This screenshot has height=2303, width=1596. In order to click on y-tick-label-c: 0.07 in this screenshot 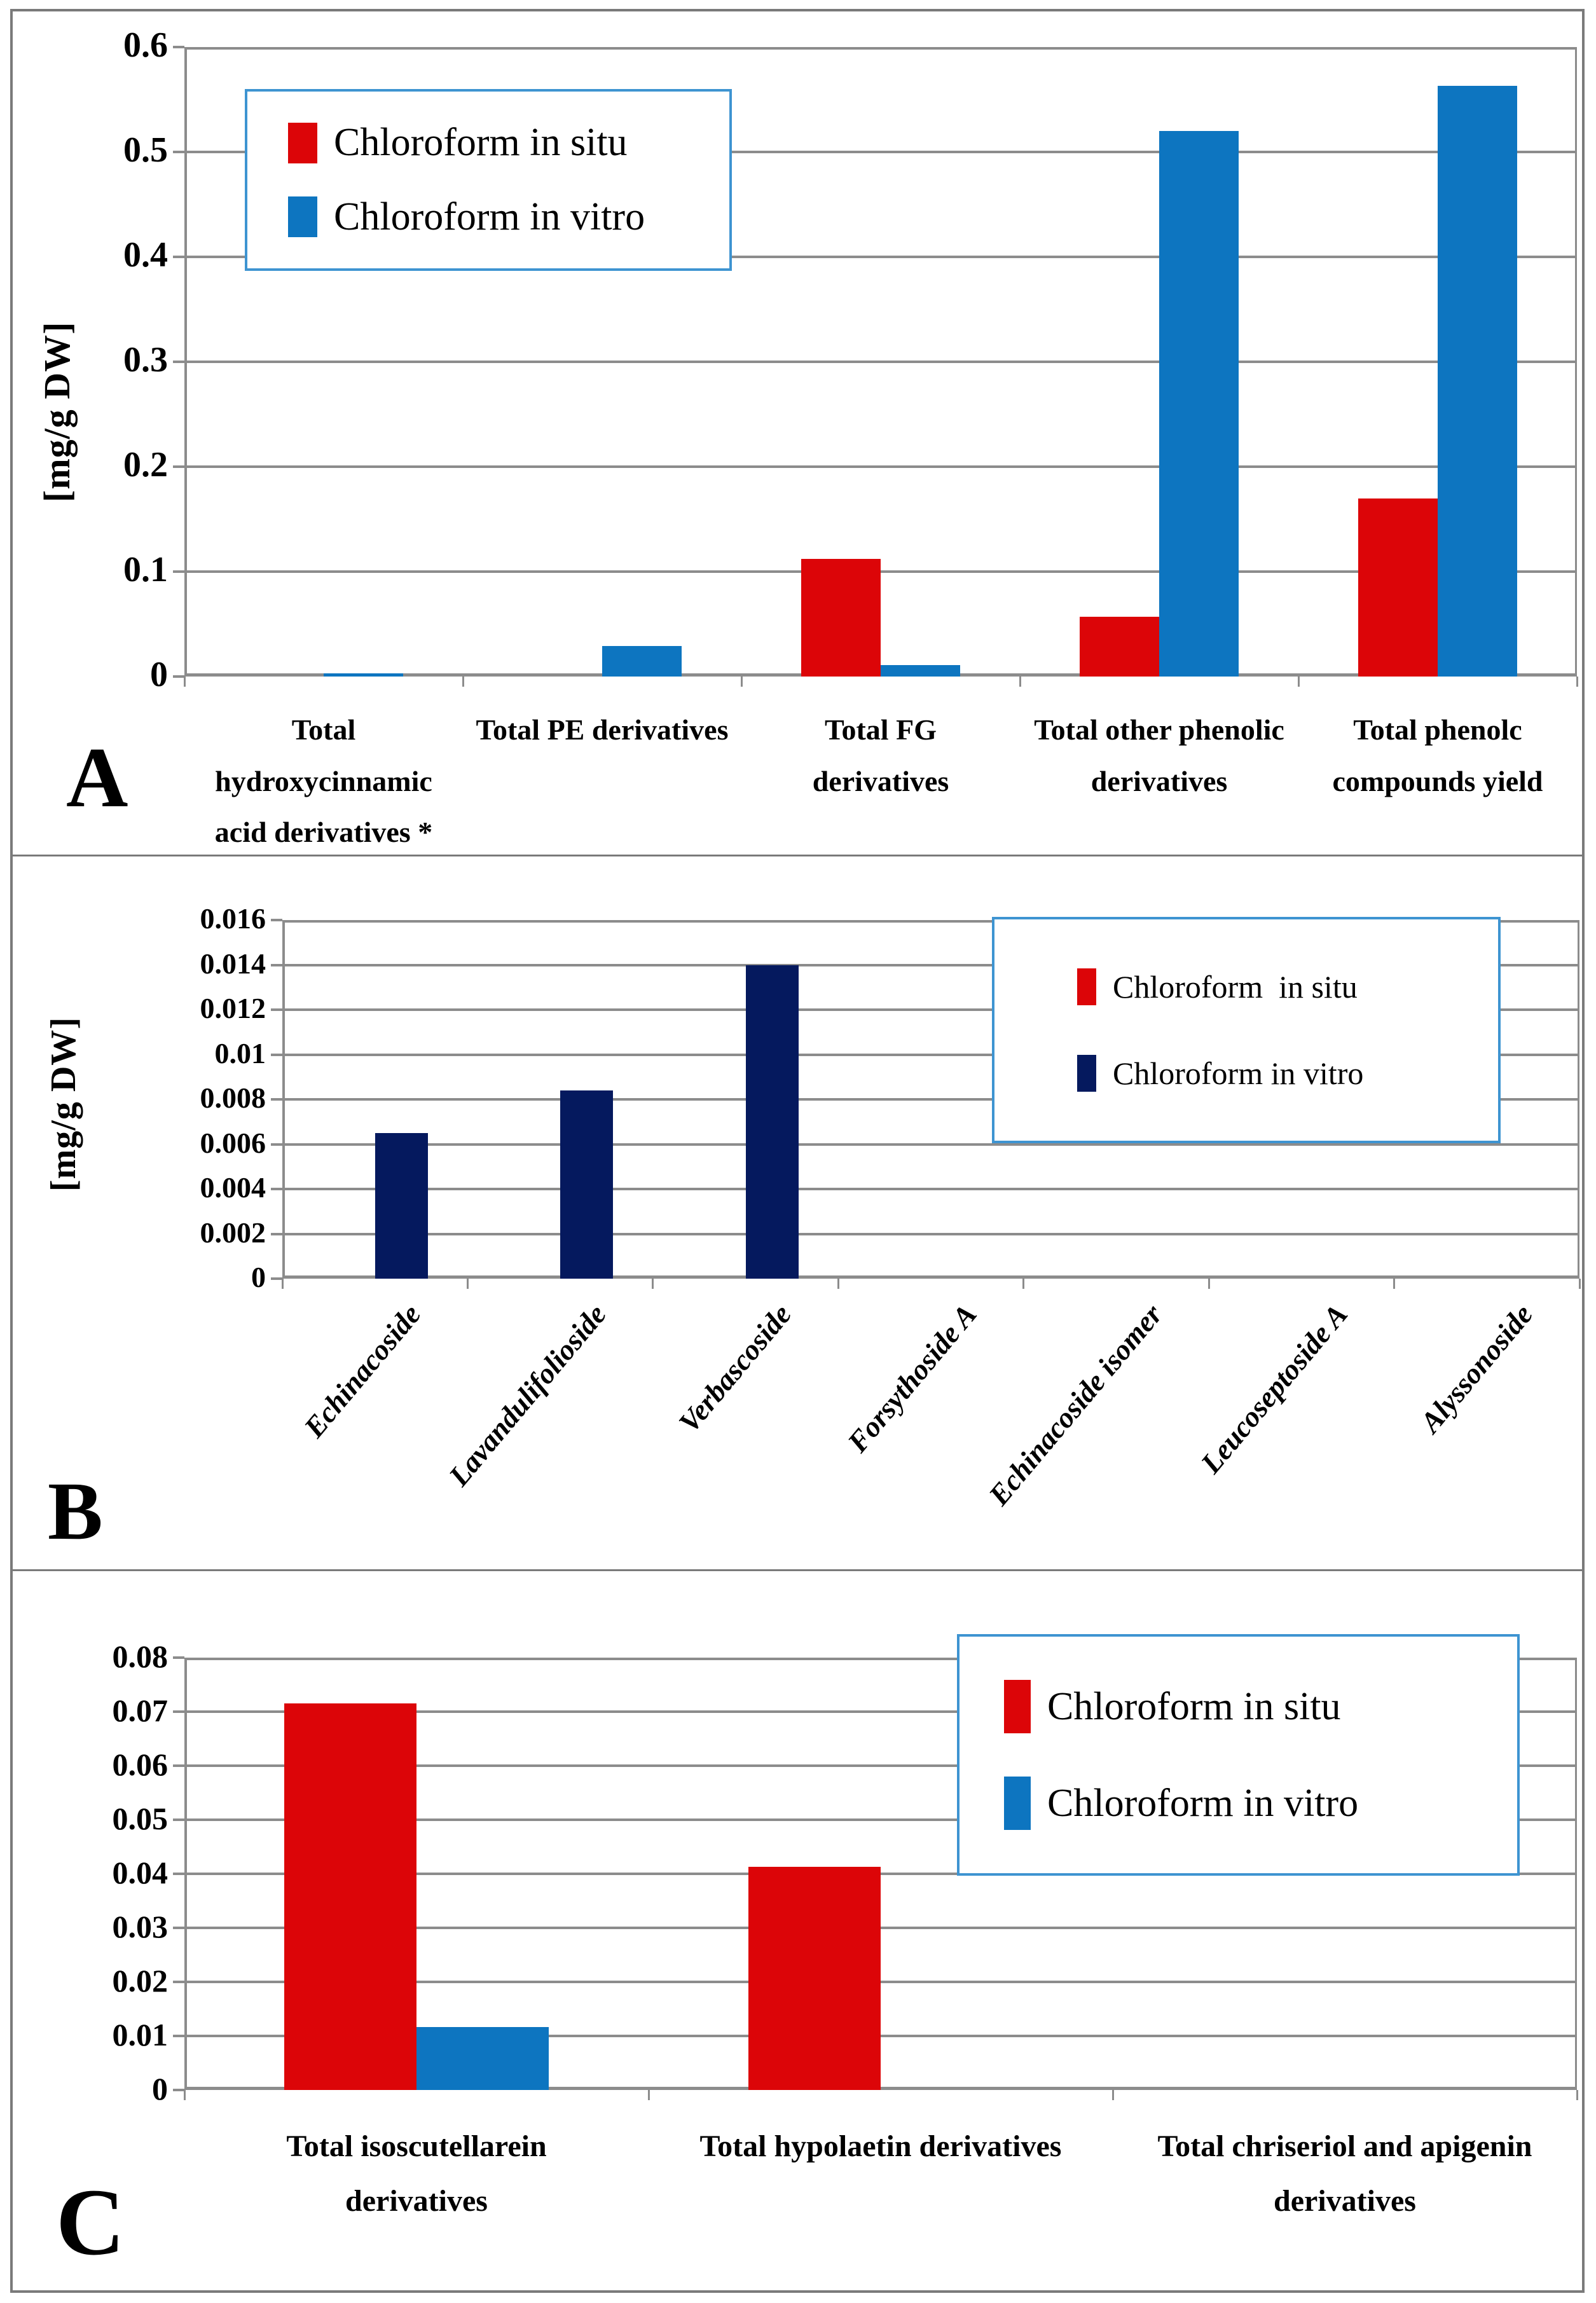, I will do `click(140, 1710)`.